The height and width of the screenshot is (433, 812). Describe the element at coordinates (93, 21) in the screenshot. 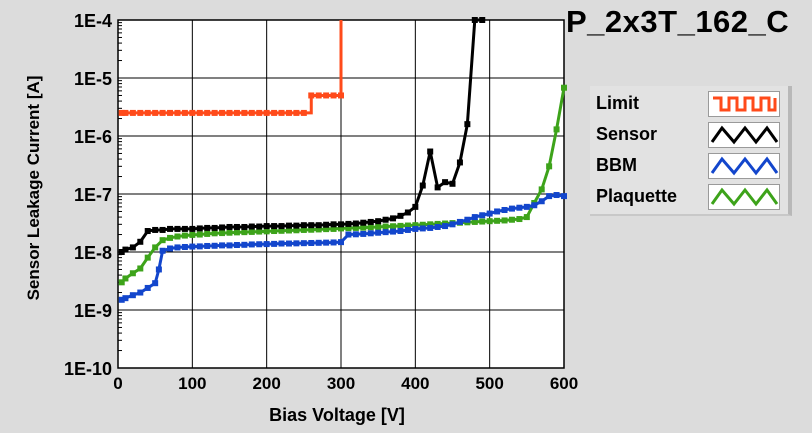

I see `y-tick-label: 1E-4` at that location.